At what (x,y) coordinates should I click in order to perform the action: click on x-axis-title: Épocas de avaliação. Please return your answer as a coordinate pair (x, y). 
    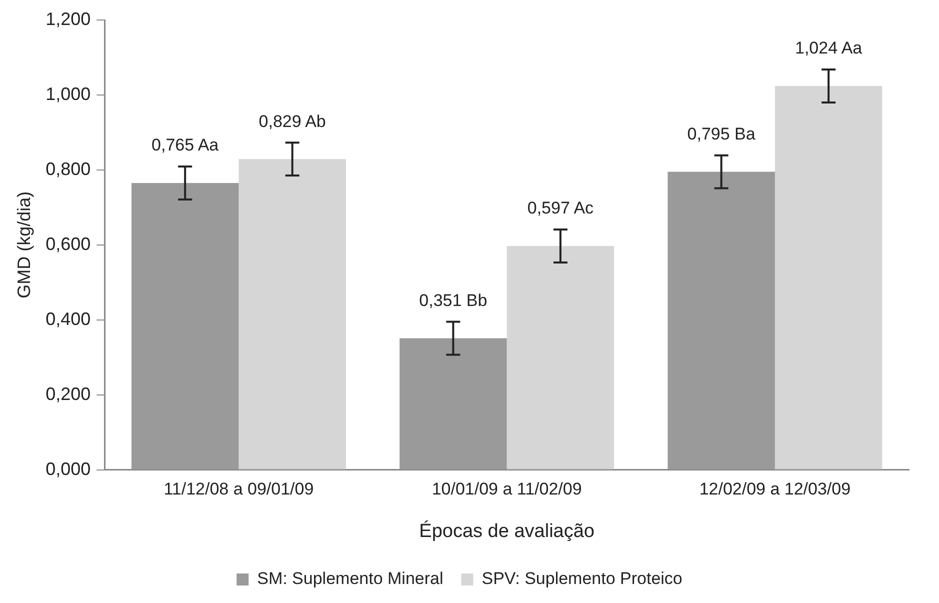
    Looking at the image, I should click on (506, 531).